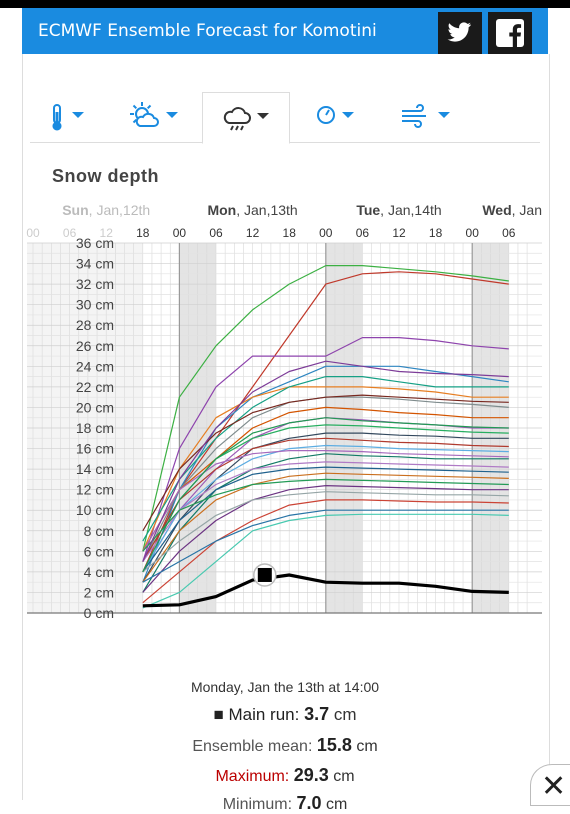 The image size is (570, 814). What do you see at coordinates (95, 428) in the screenshot?
I see `y-tick-label: 18 cm` at bounding box center [95, 428].